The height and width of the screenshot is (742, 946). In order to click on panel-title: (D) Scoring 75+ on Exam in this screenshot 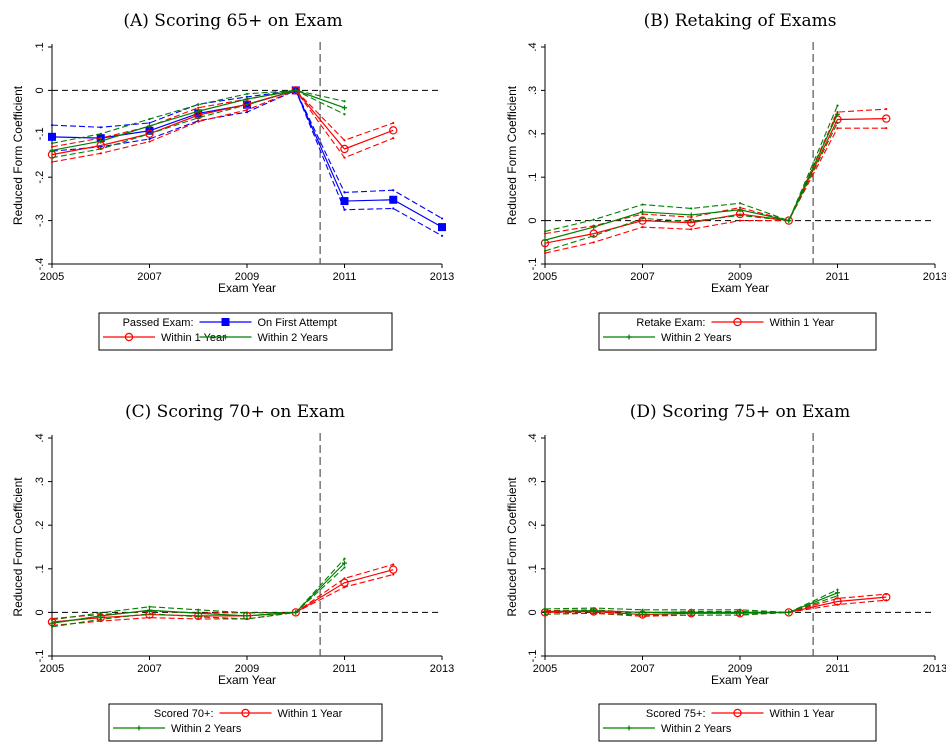, I will do `click(740, 412)`.